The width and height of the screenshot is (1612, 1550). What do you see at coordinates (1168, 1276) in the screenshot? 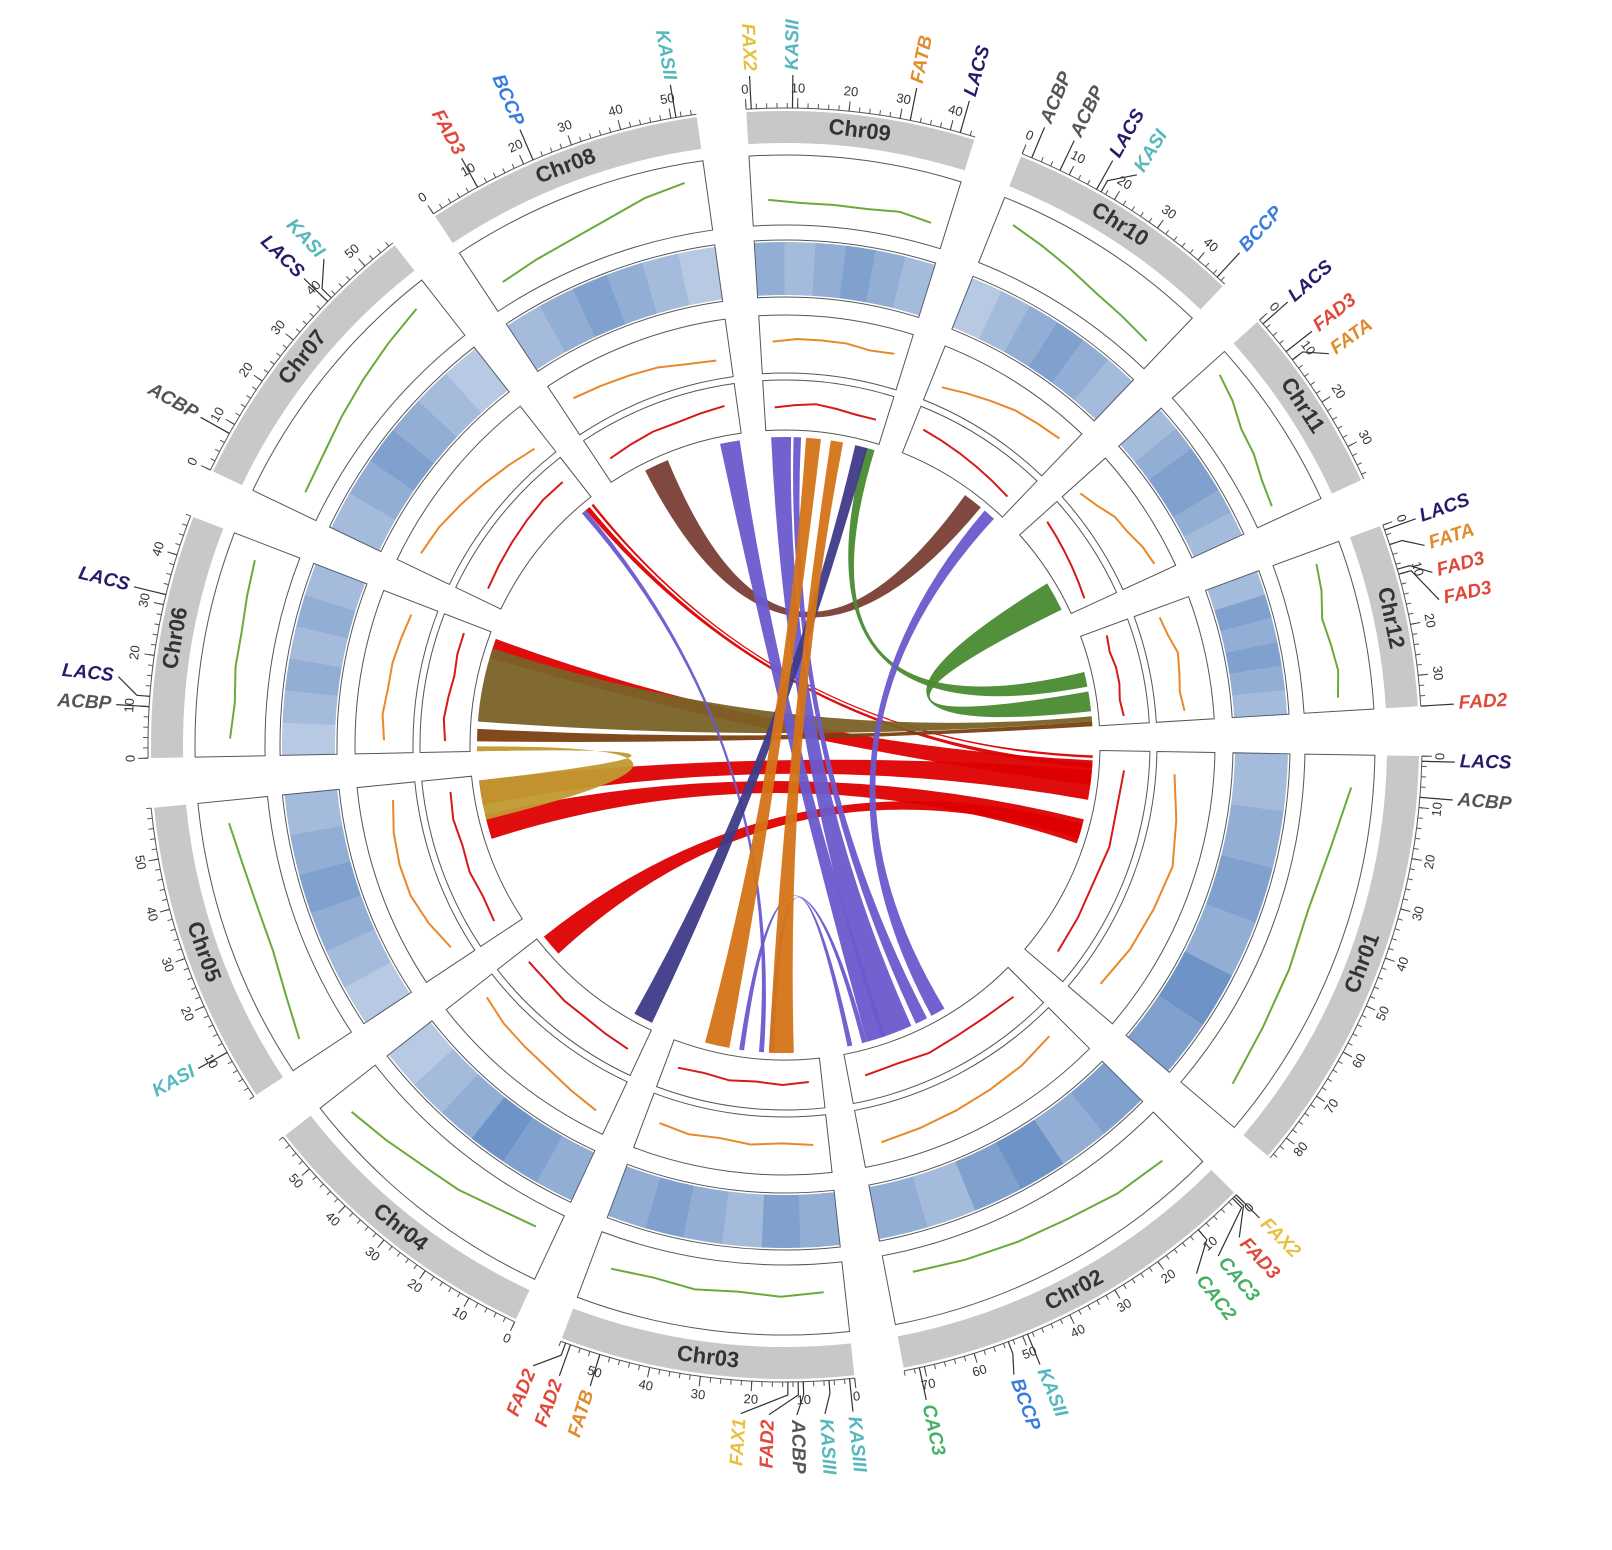
I see `tick-label: 20` at bounding box center [1168, 1276].